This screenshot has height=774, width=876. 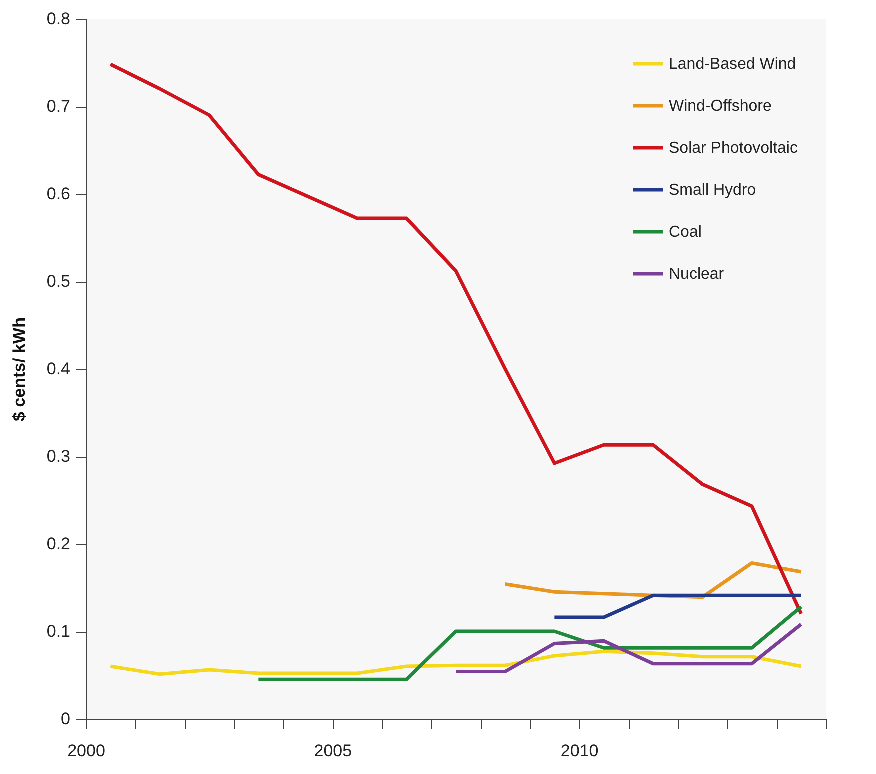 What do you see at coordinates (697, 274) in the screenshot?
I see `legend-label: Nuclear` at bounding box center [697, 274].